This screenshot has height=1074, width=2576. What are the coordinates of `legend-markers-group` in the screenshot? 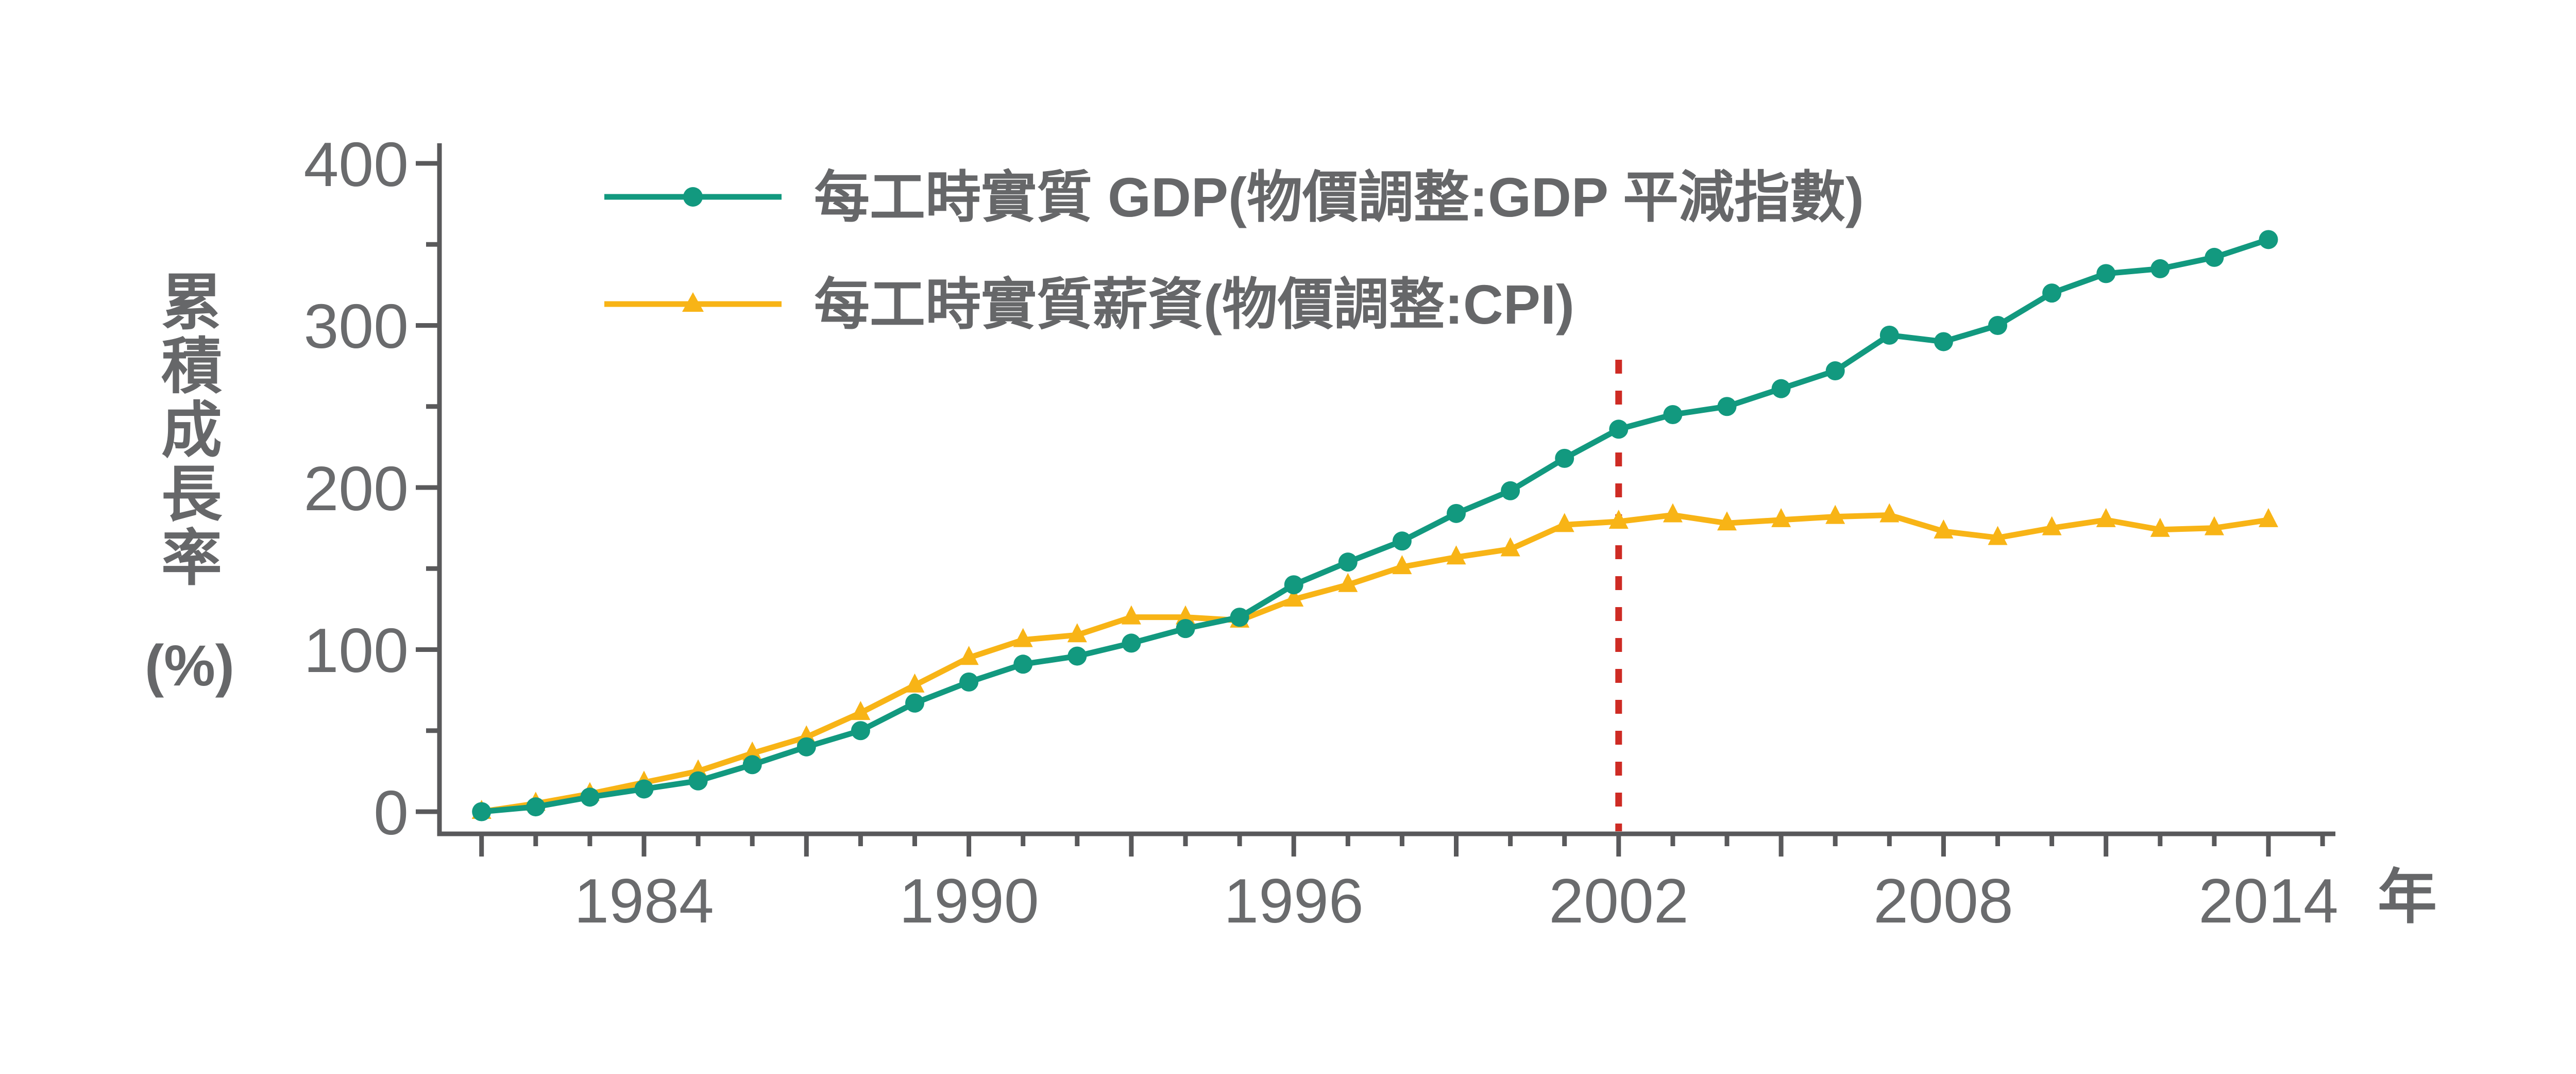 It's located at (693, 249).